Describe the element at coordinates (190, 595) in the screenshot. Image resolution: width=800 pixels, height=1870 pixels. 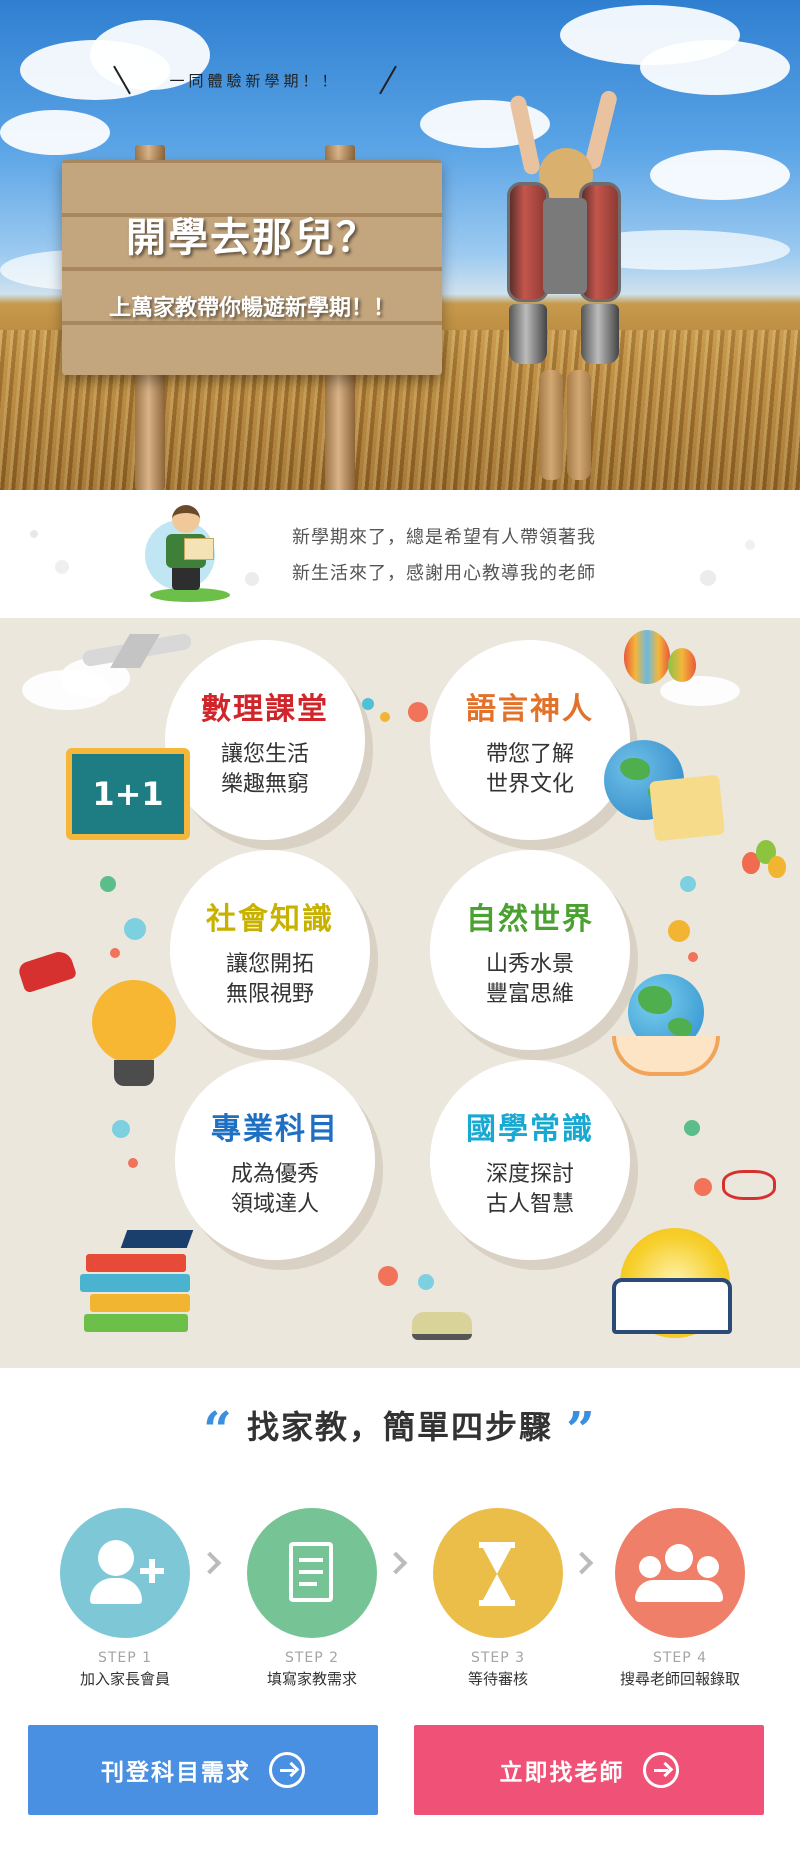
I see `traveler-grass` at that location.